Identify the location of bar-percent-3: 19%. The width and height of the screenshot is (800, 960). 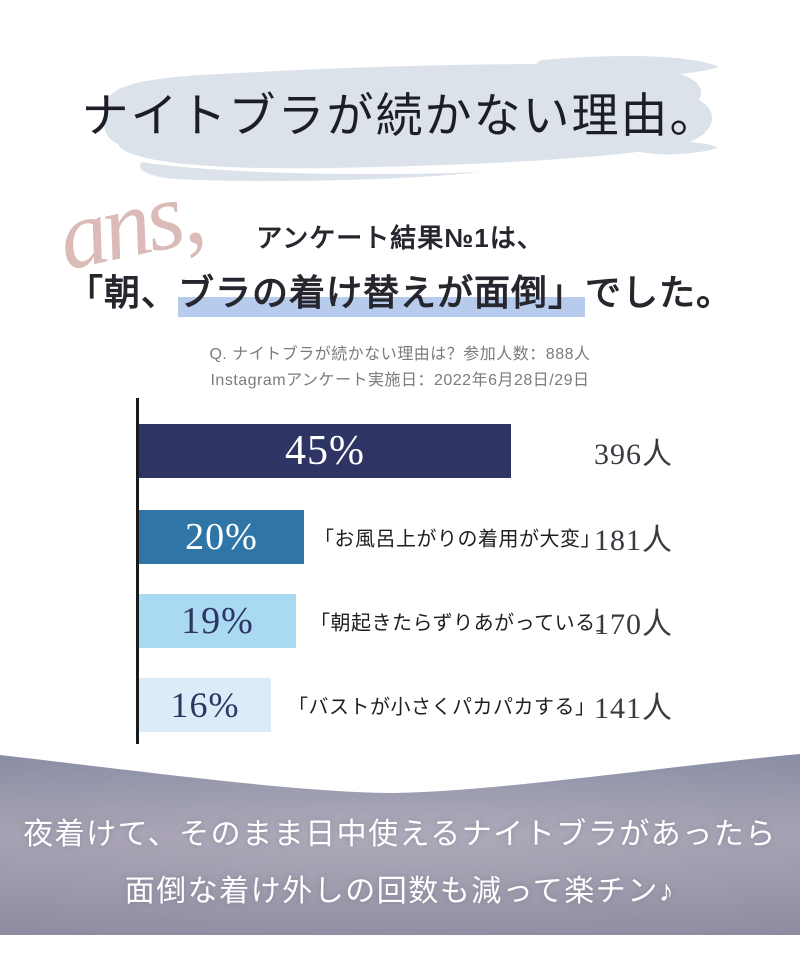
(217, 621).